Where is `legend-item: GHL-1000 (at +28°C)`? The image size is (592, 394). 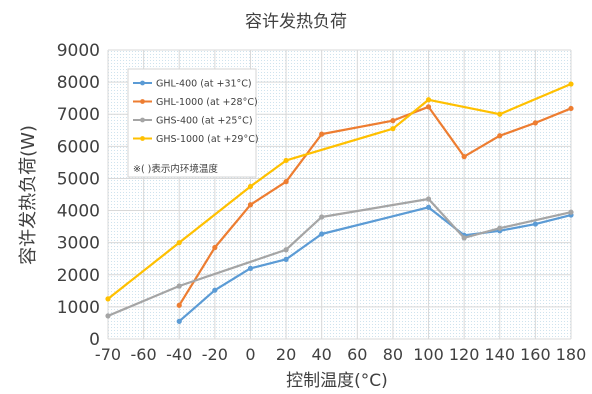 legend-item: GHL-1000 (at +28°C) is located at coordinates (195, 102).